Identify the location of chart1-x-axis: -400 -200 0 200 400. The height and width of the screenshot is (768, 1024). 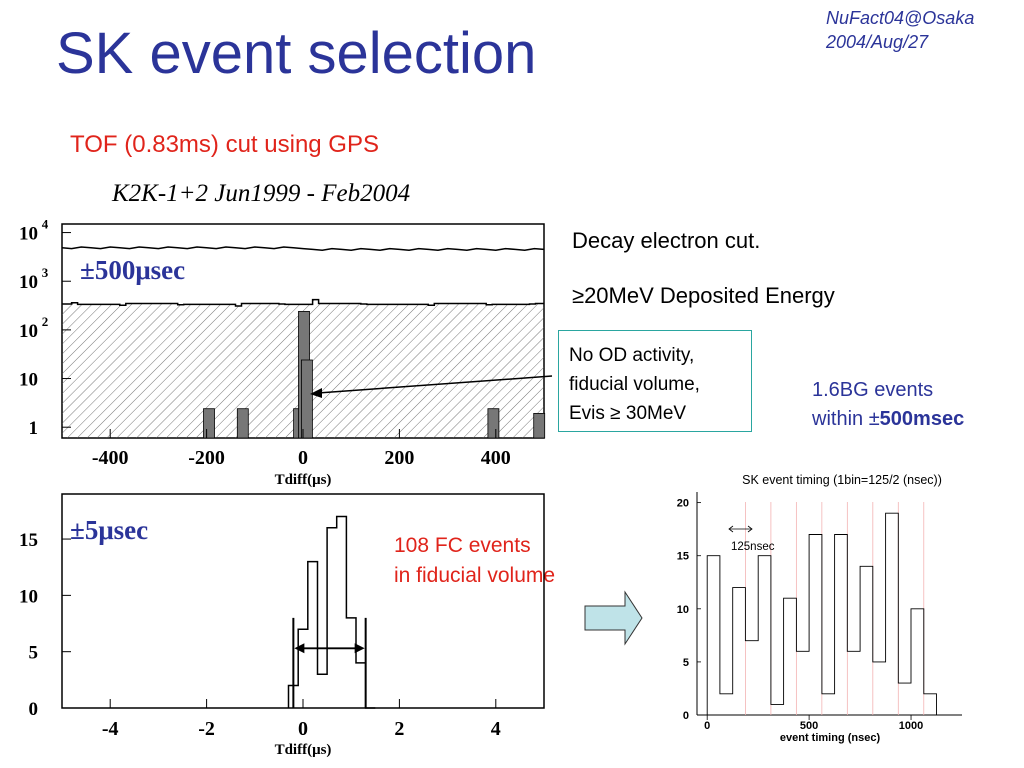
(301, 449).